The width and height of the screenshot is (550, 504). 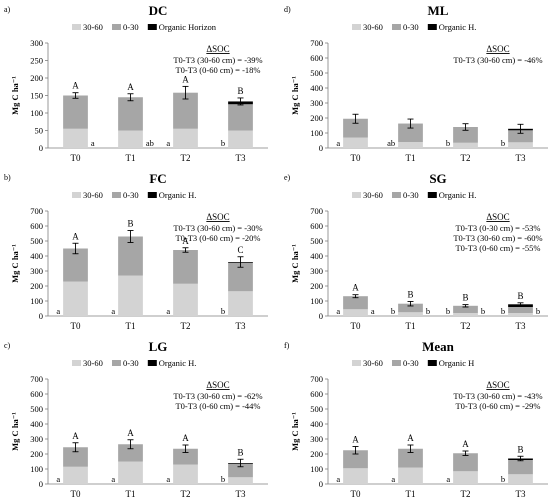 I want to click on annotation-line: T0-T3 (0-60 cm) = -29%, so click(x=497, y=406).